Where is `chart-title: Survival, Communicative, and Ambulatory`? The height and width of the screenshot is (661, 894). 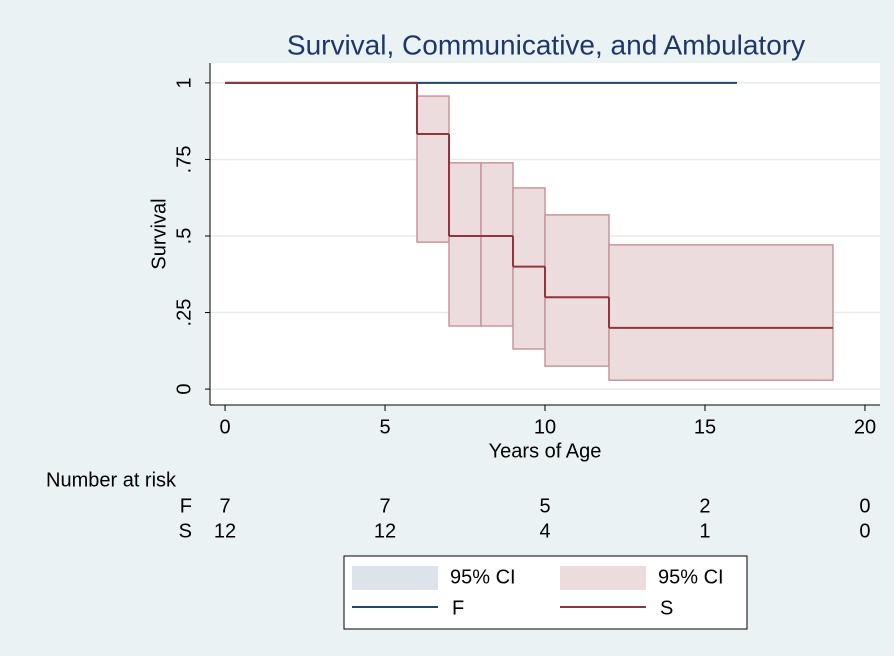 chart-title: Survival, Communicative, and Ambulatory is located at coordinates (546, 44).